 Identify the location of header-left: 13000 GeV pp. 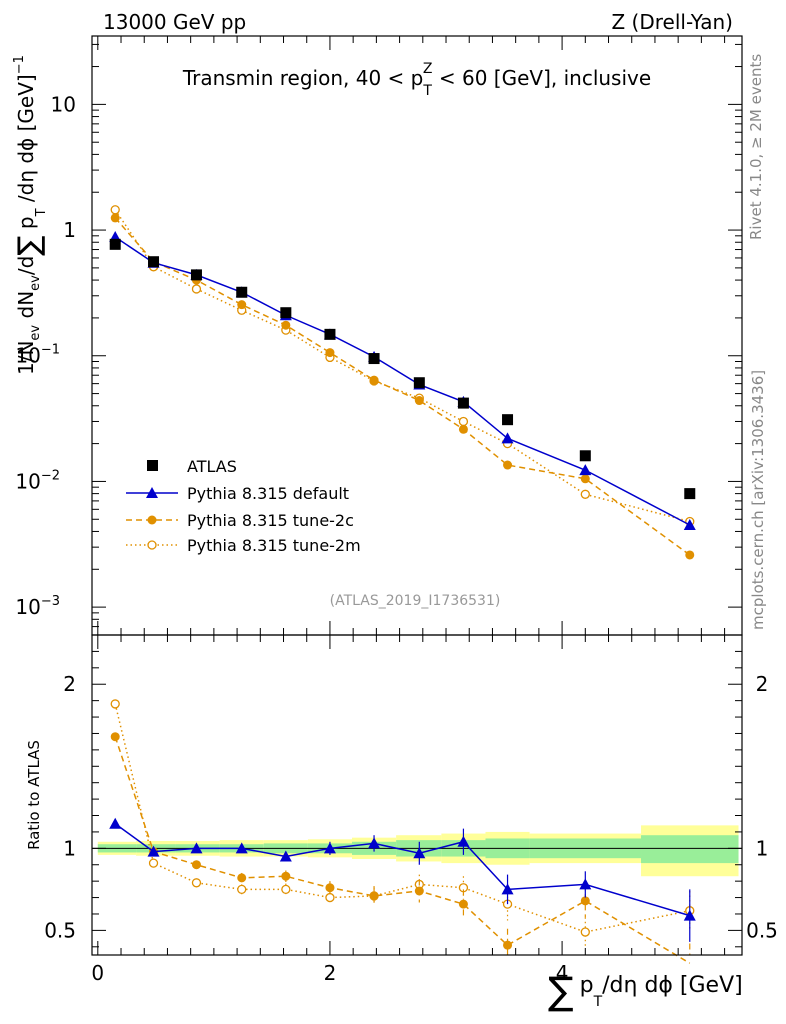
(174, 22).